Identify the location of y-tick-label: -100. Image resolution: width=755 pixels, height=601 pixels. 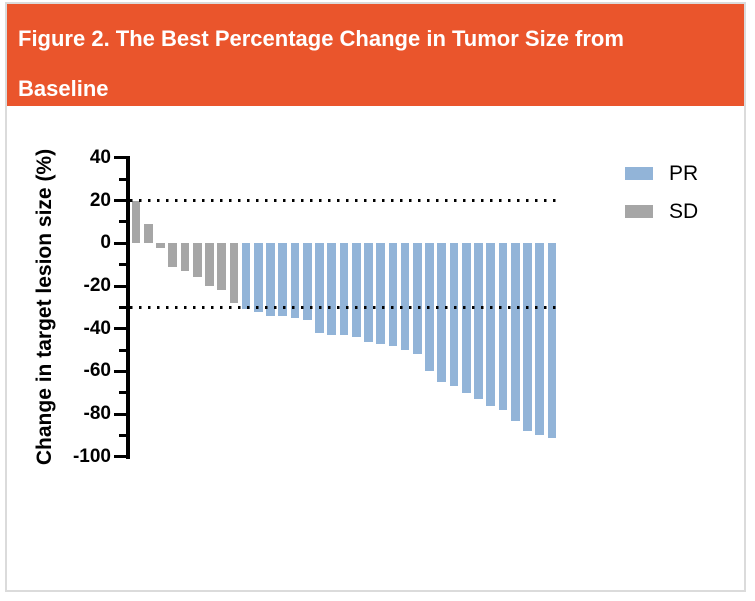
(91, 456).